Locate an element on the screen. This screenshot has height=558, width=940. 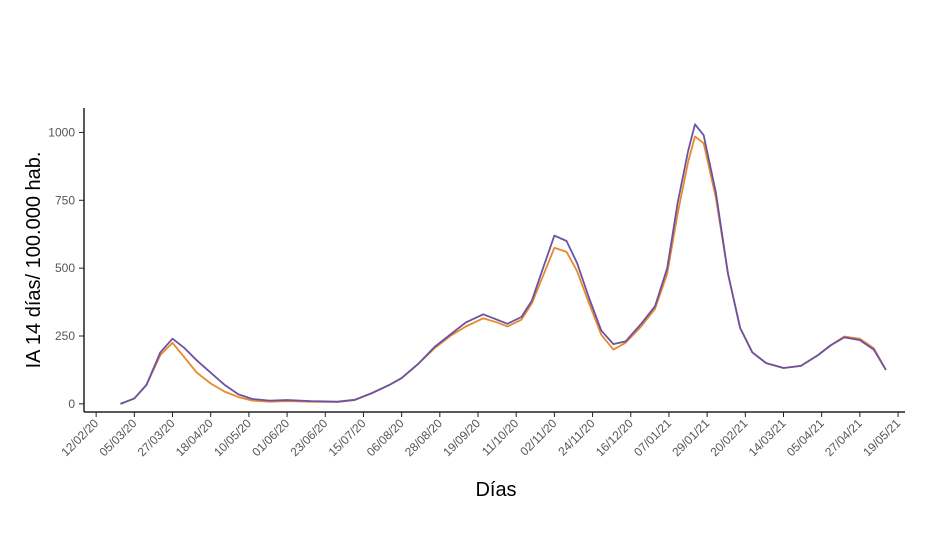
x-tick-label: 07/01/21 is located at coordinates (652, 437).